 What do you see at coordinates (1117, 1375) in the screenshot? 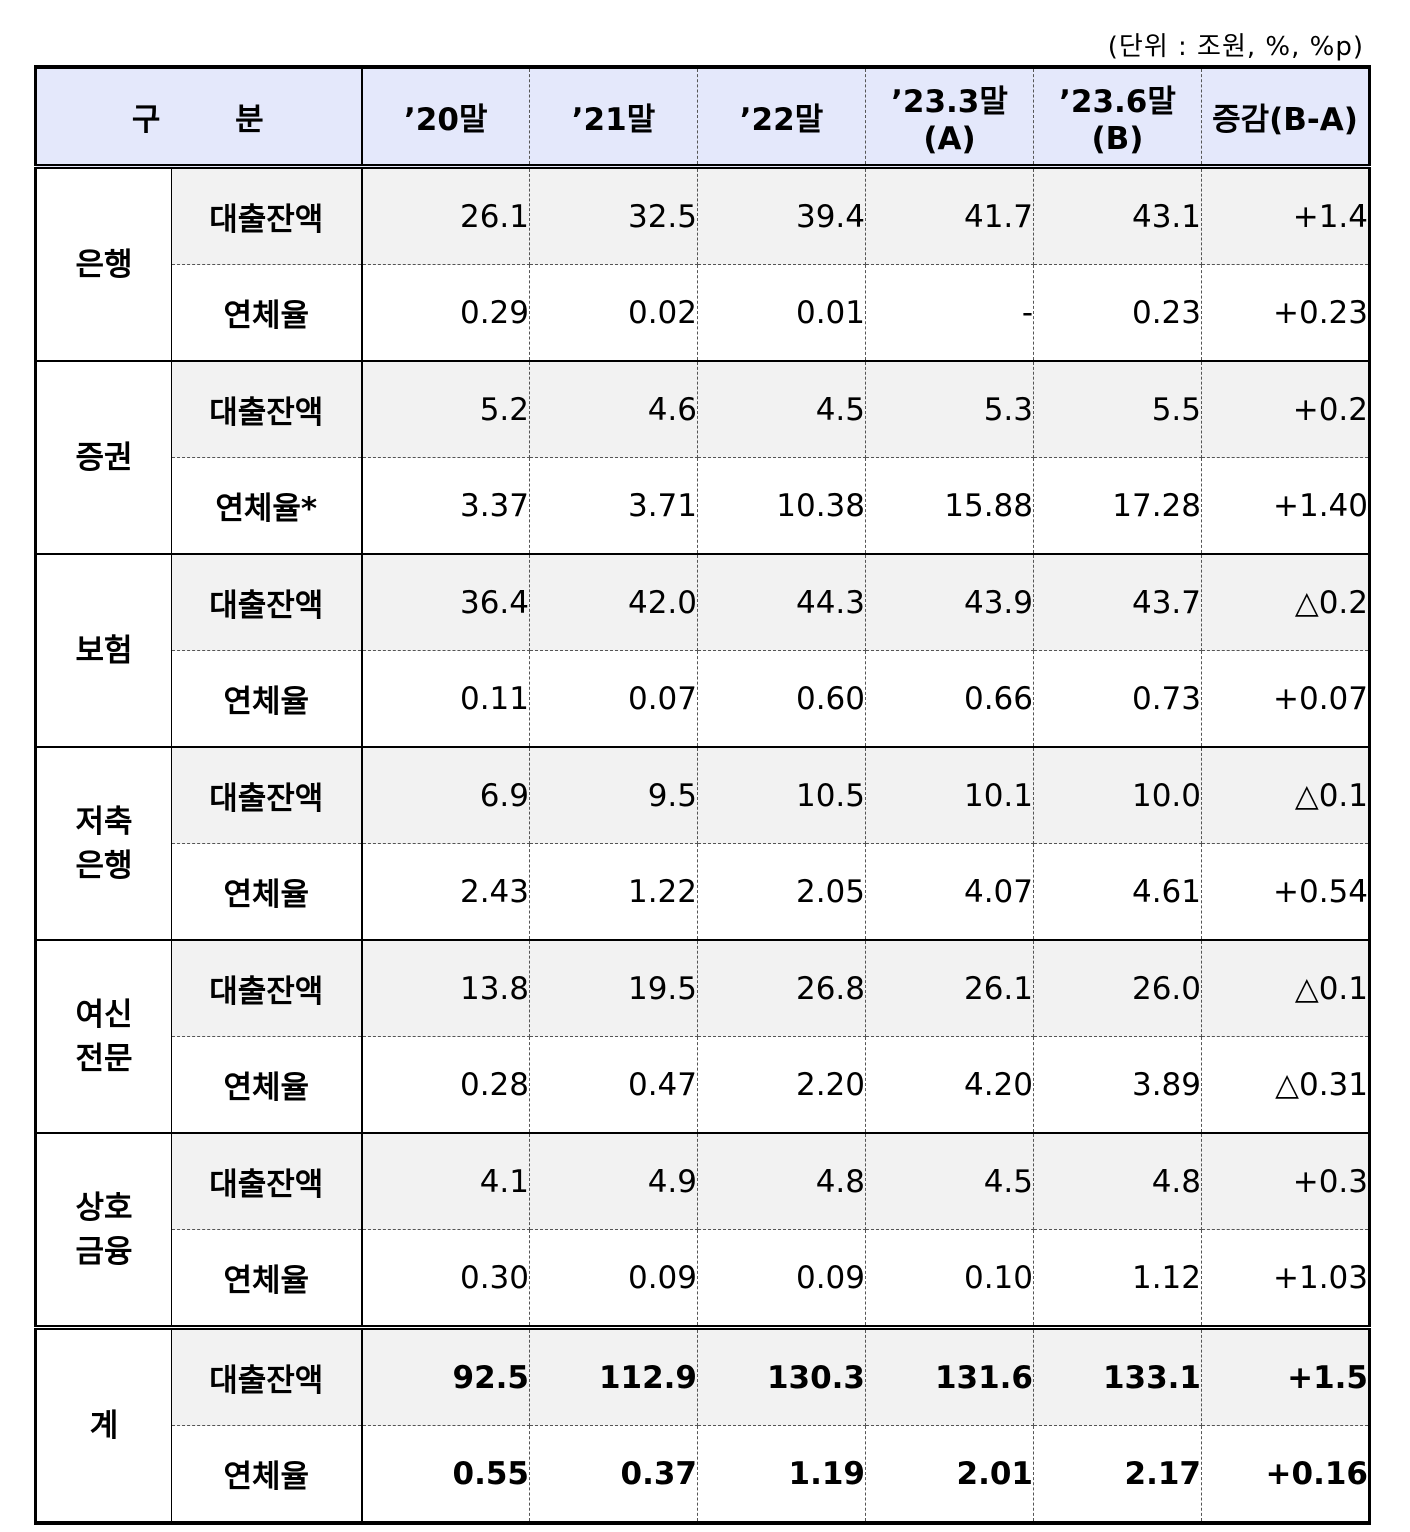
I see `value-cell: 133.1` at bounding box center [1117, 1375].